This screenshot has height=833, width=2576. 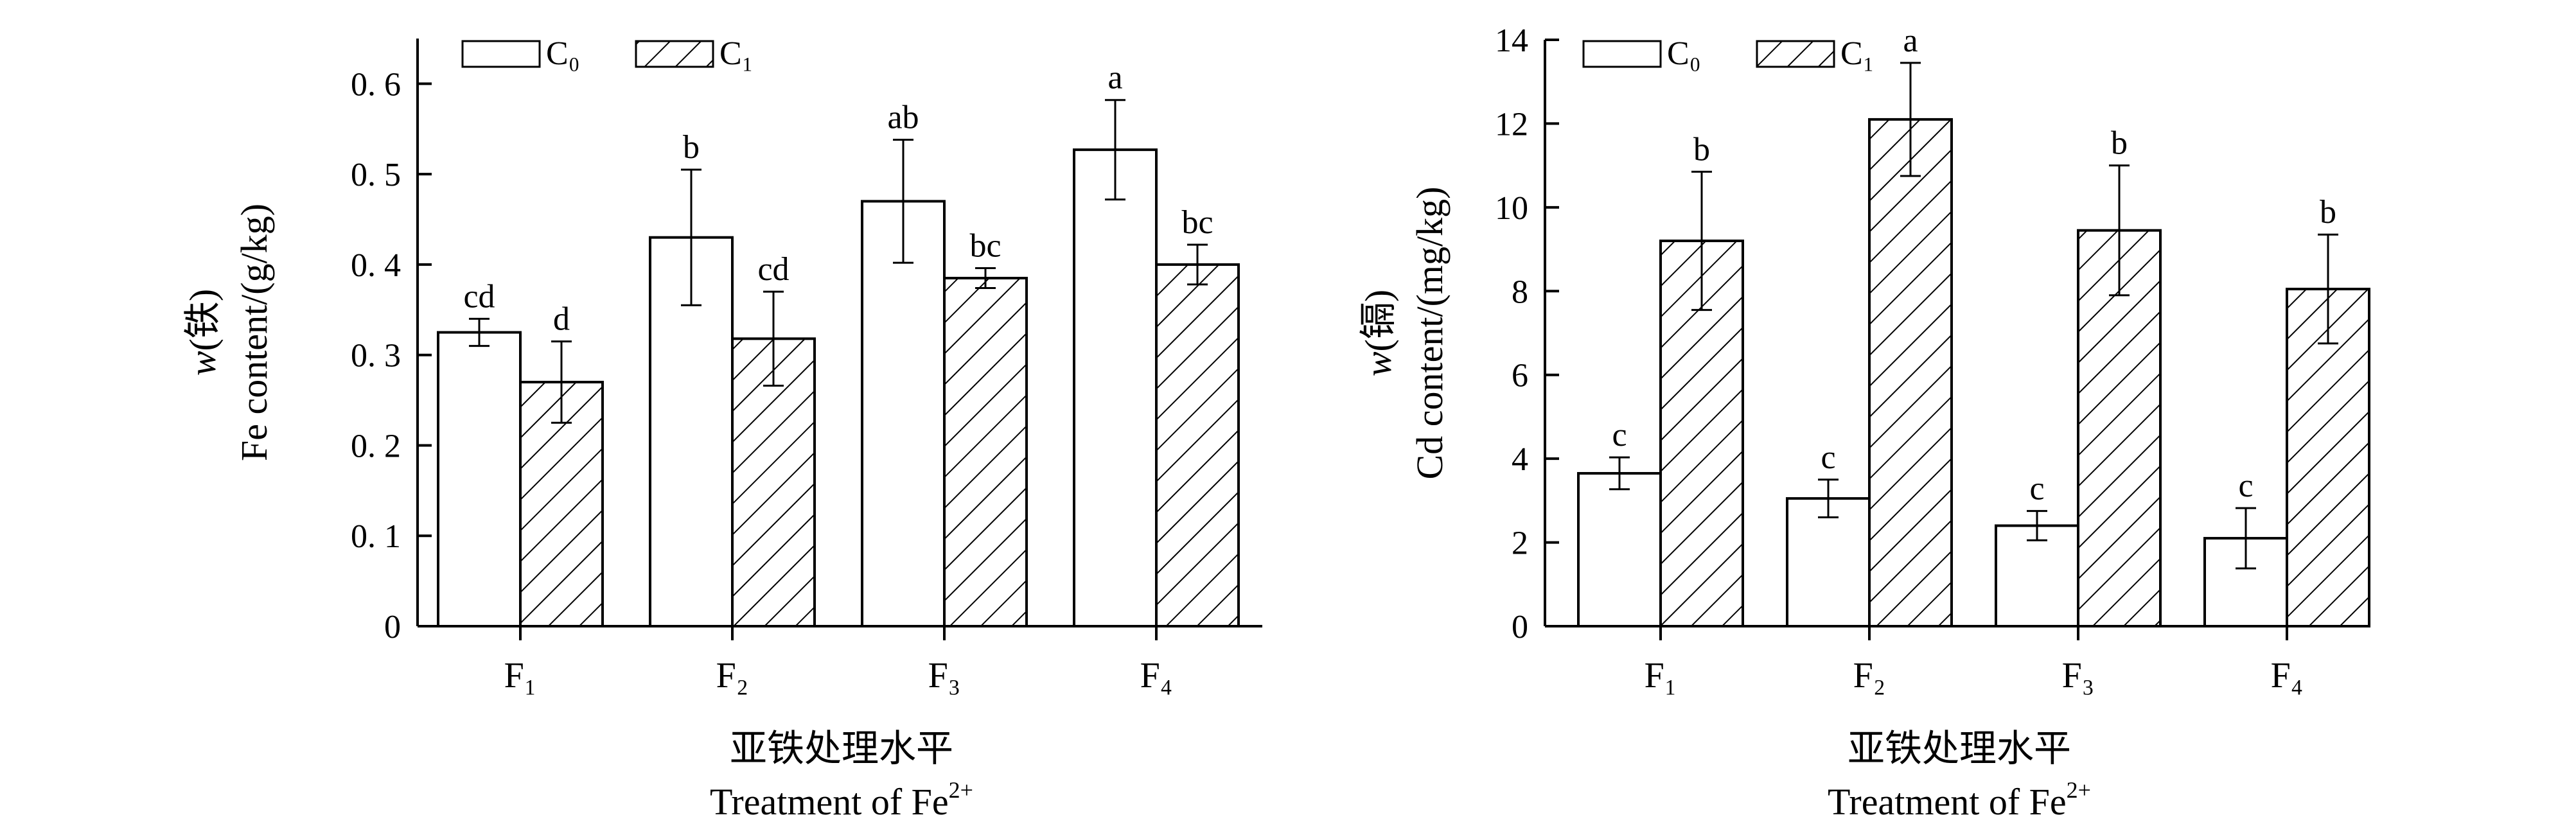 What do you see at coordinates (903, 118) in the screenshot?
I see `significance-letter: ab` at bounding box center [903, 118].